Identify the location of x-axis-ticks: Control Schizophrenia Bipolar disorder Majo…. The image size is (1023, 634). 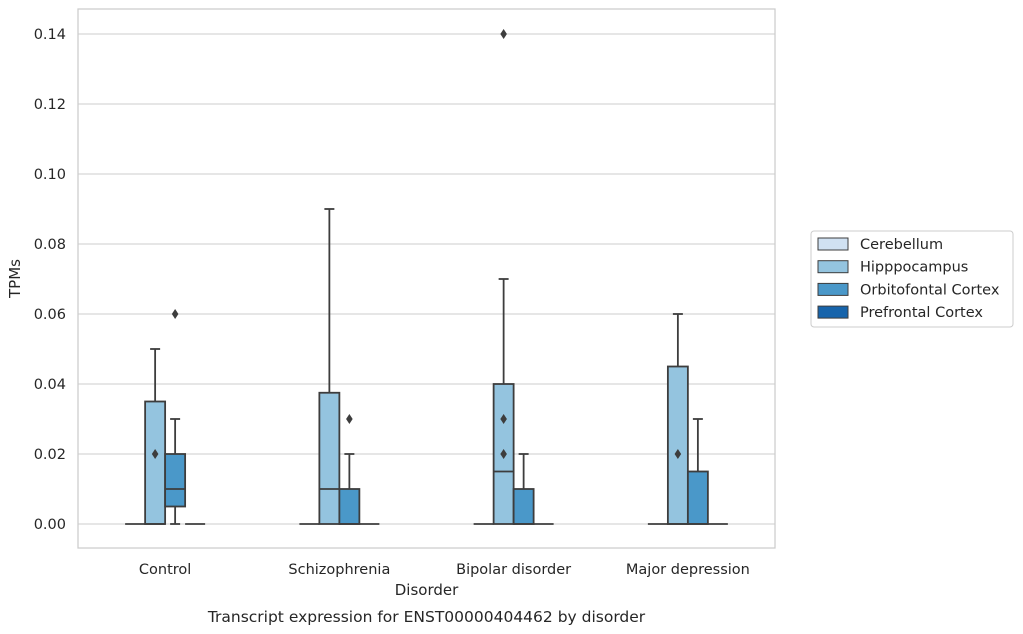
(444, 570).